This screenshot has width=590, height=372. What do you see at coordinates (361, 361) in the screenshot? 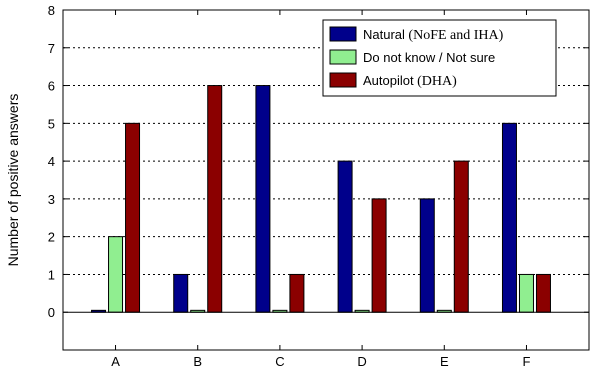
I see `x-tick-label: D` at bounding box center [361, 361].